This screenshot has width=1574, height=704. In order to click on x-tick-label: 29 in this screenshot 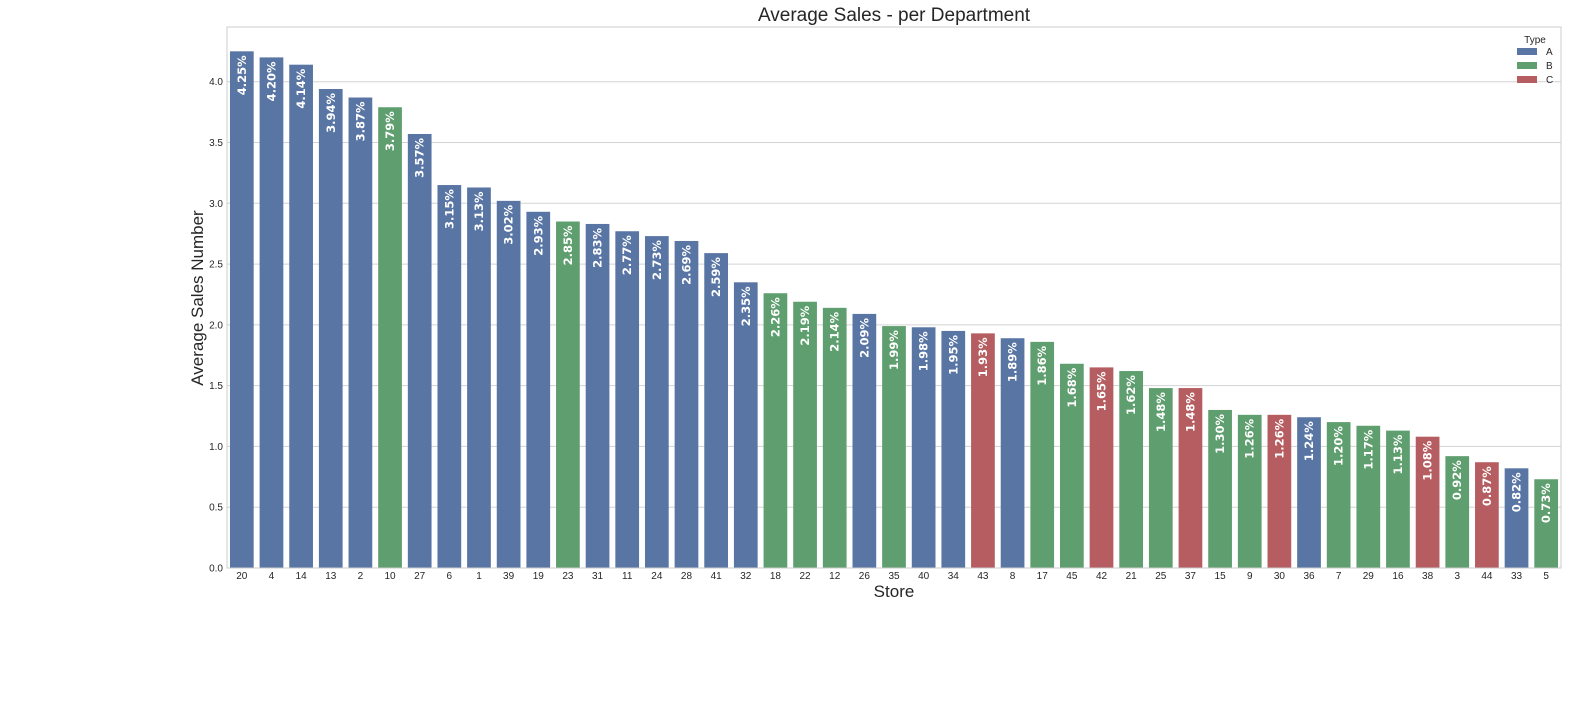, I will do `click(1369, 576)`.